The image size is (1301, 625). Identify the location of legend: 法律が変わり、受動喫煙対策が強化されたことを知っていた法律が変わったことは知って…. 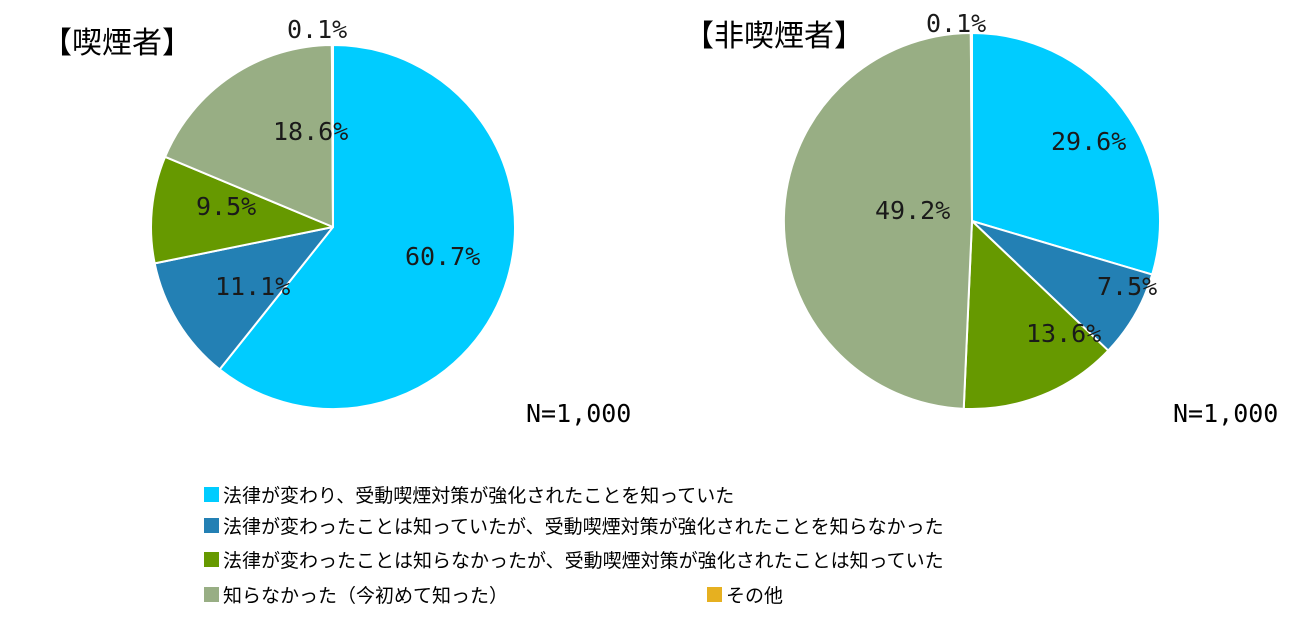
(574, 546).